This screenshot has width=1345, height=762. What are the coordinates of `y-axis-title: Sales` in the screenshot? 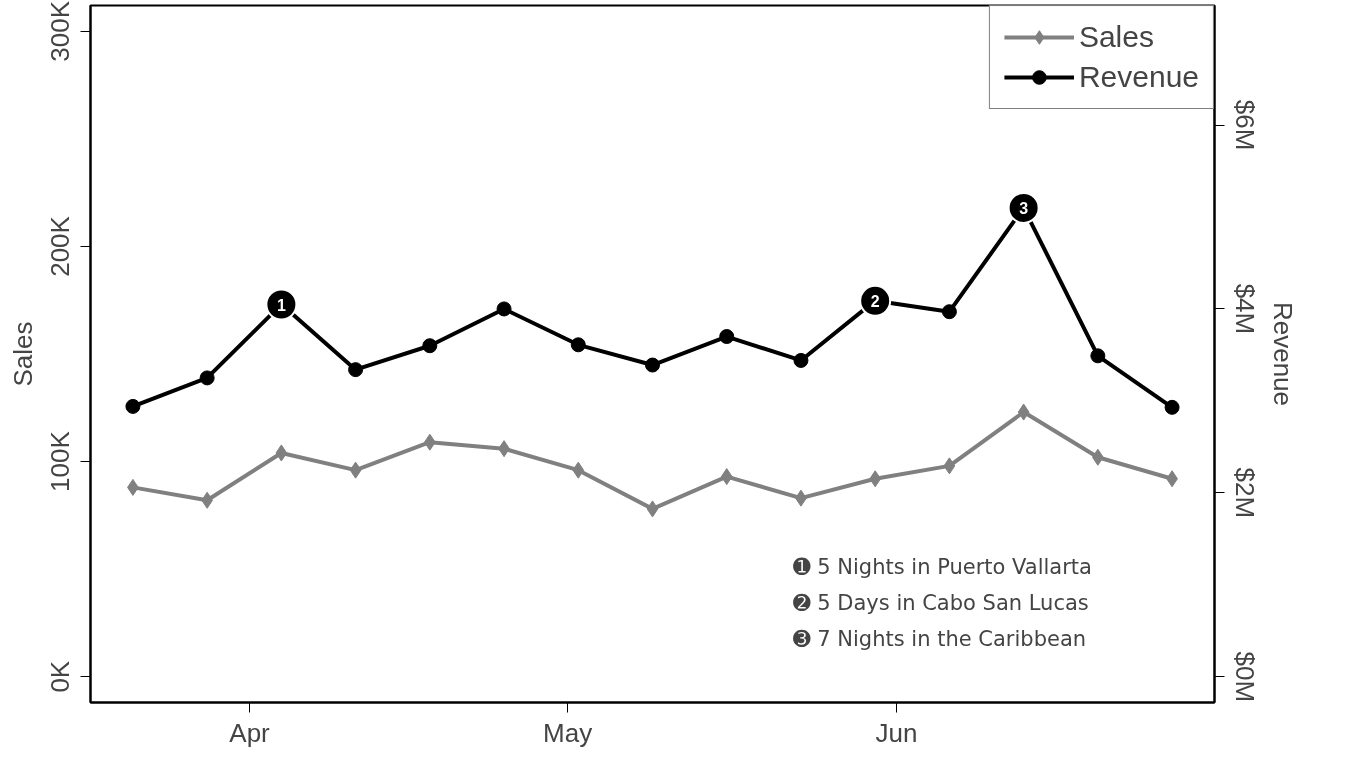 It's located at (22, 354).